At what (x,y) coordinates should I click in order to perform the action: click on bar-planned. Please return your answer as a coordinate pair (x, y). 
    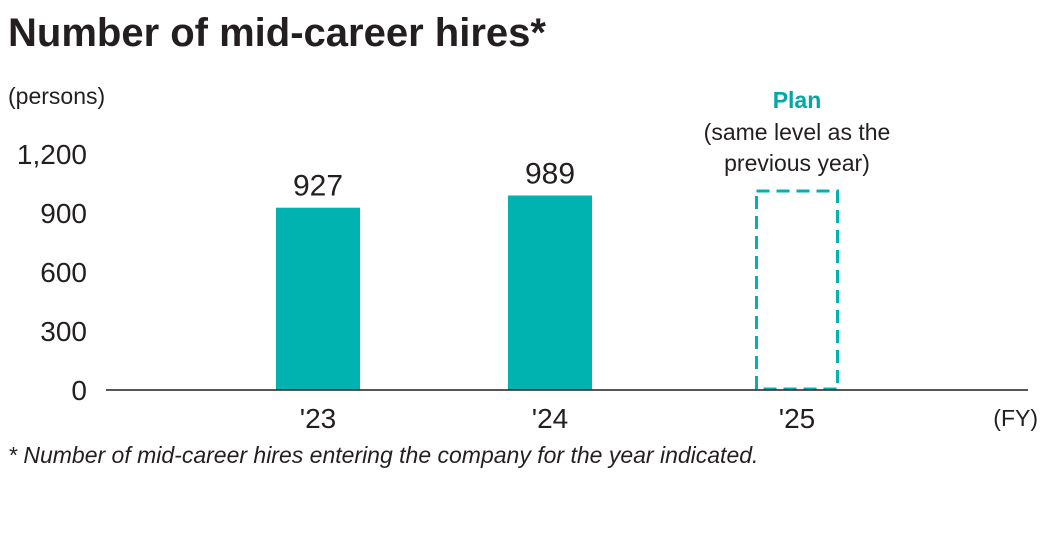
    Looking at the image, I should click on (797, 290).